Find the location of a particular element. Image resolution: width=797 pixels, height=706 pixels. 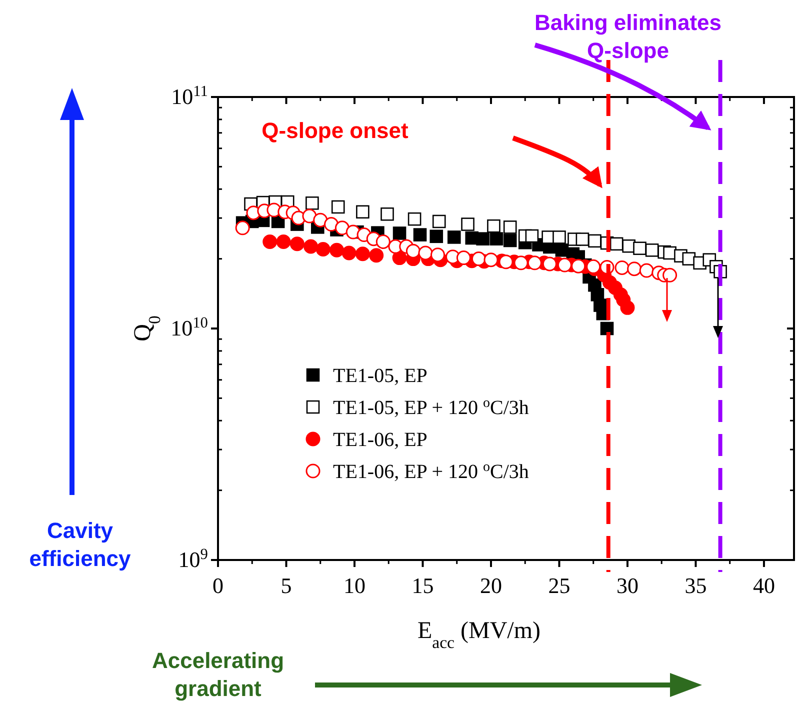

x-tick-label: 15 is located at coordinates (423, 585).